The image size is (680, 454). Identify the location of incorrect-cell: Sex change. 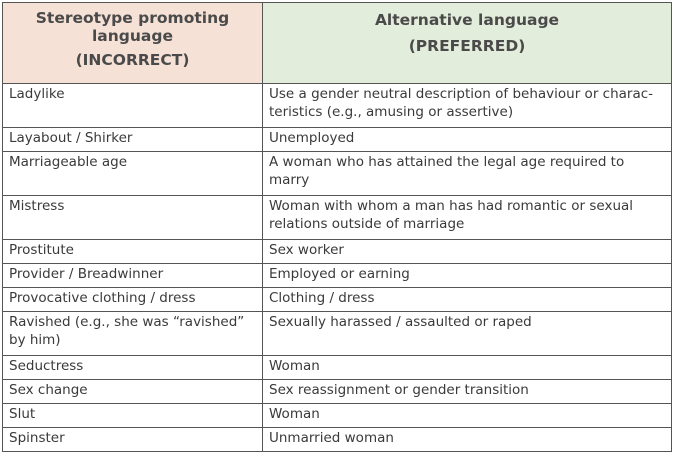
(132, 391).